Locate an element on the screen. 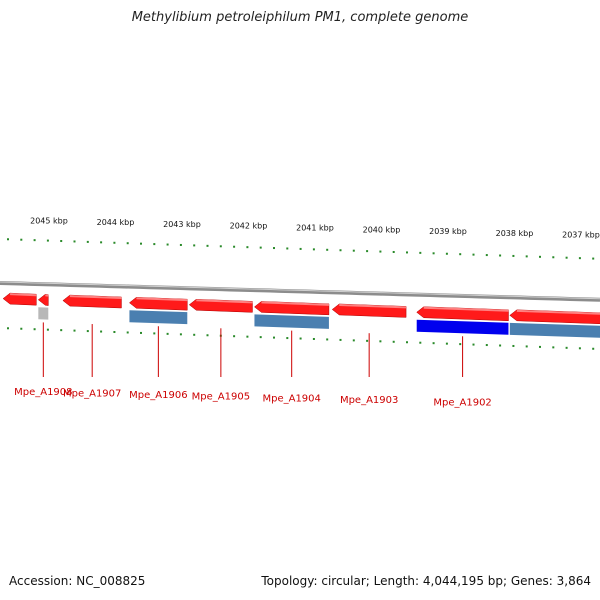  backbone-line is located at coordinates (300, 291).